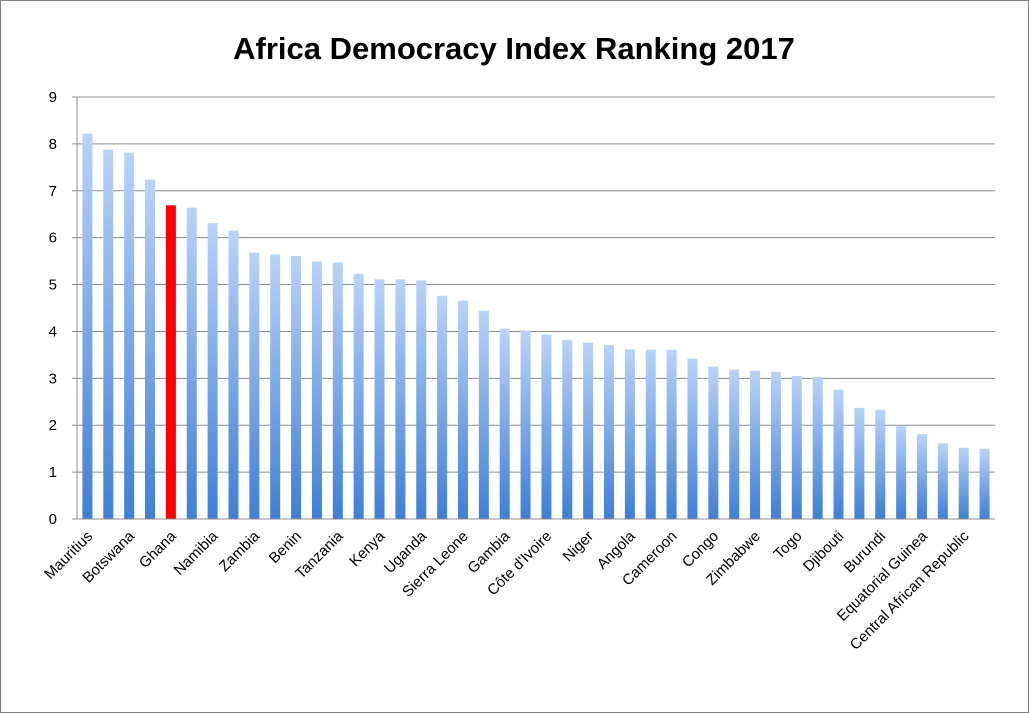 The height and width of the screenshot is (713, 1029). What do you see at coordinates (53, 191) in the screenshot?
I see `y-tick-label: 7` at bounding box center [53, 191].